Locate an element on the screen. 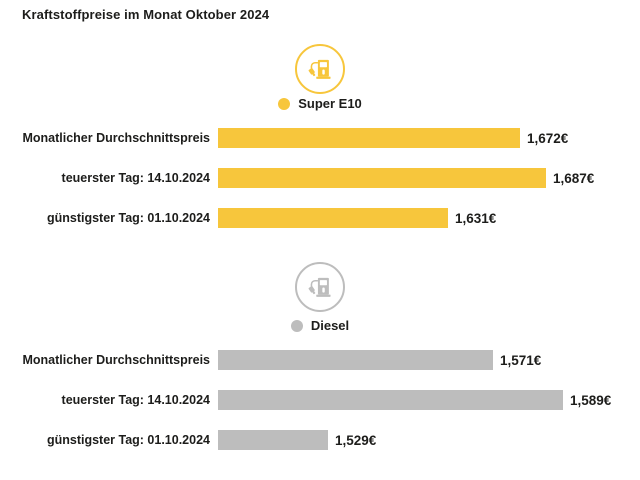  diesel-legend-label: Diesel is located at coordinates (330, 325).